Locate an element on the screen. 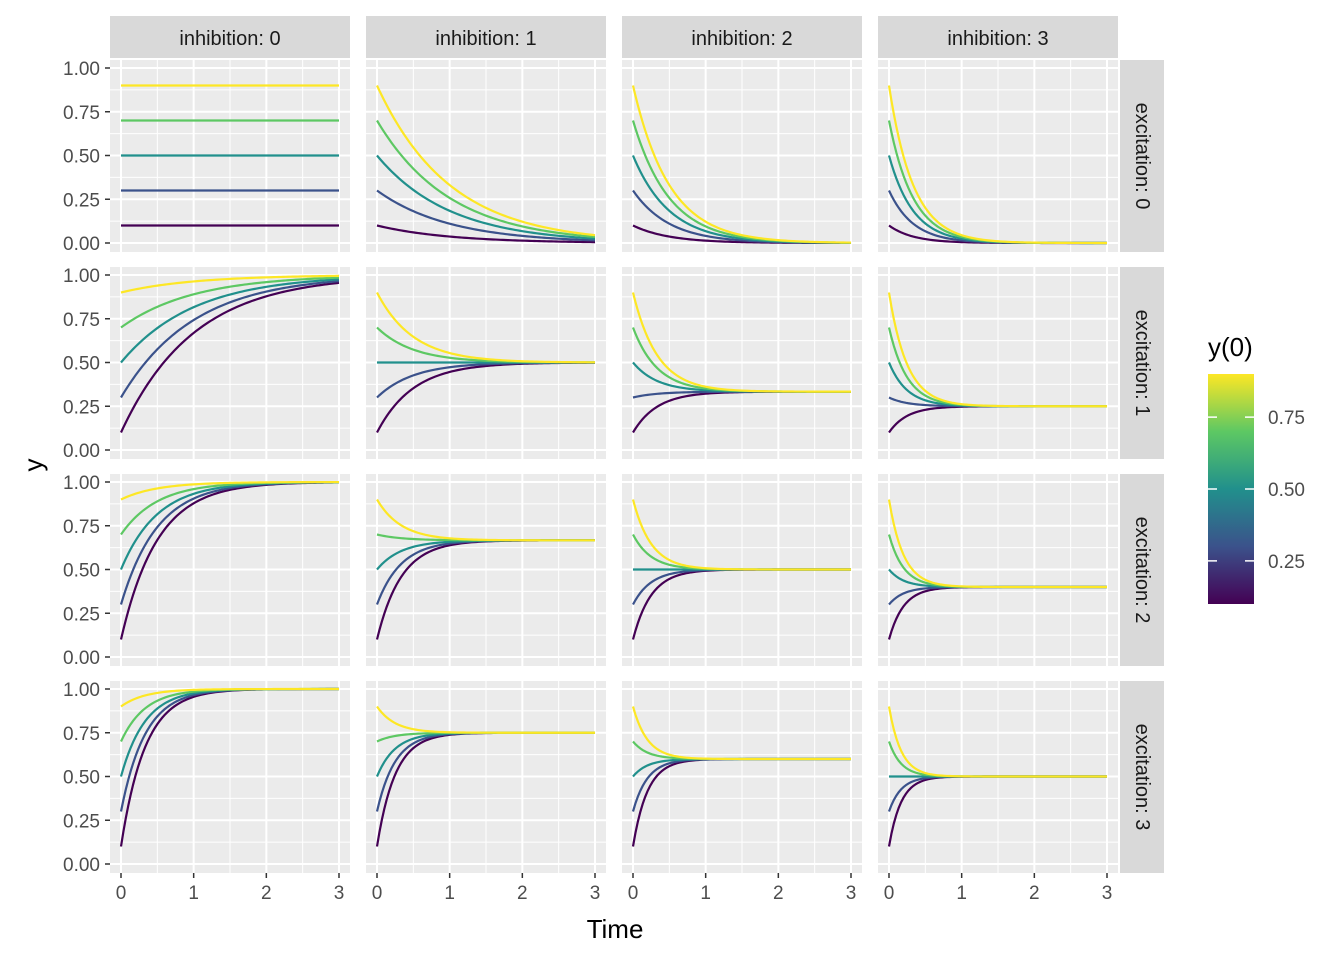  panel-e1-i1 is located at coordinates (486, 363).